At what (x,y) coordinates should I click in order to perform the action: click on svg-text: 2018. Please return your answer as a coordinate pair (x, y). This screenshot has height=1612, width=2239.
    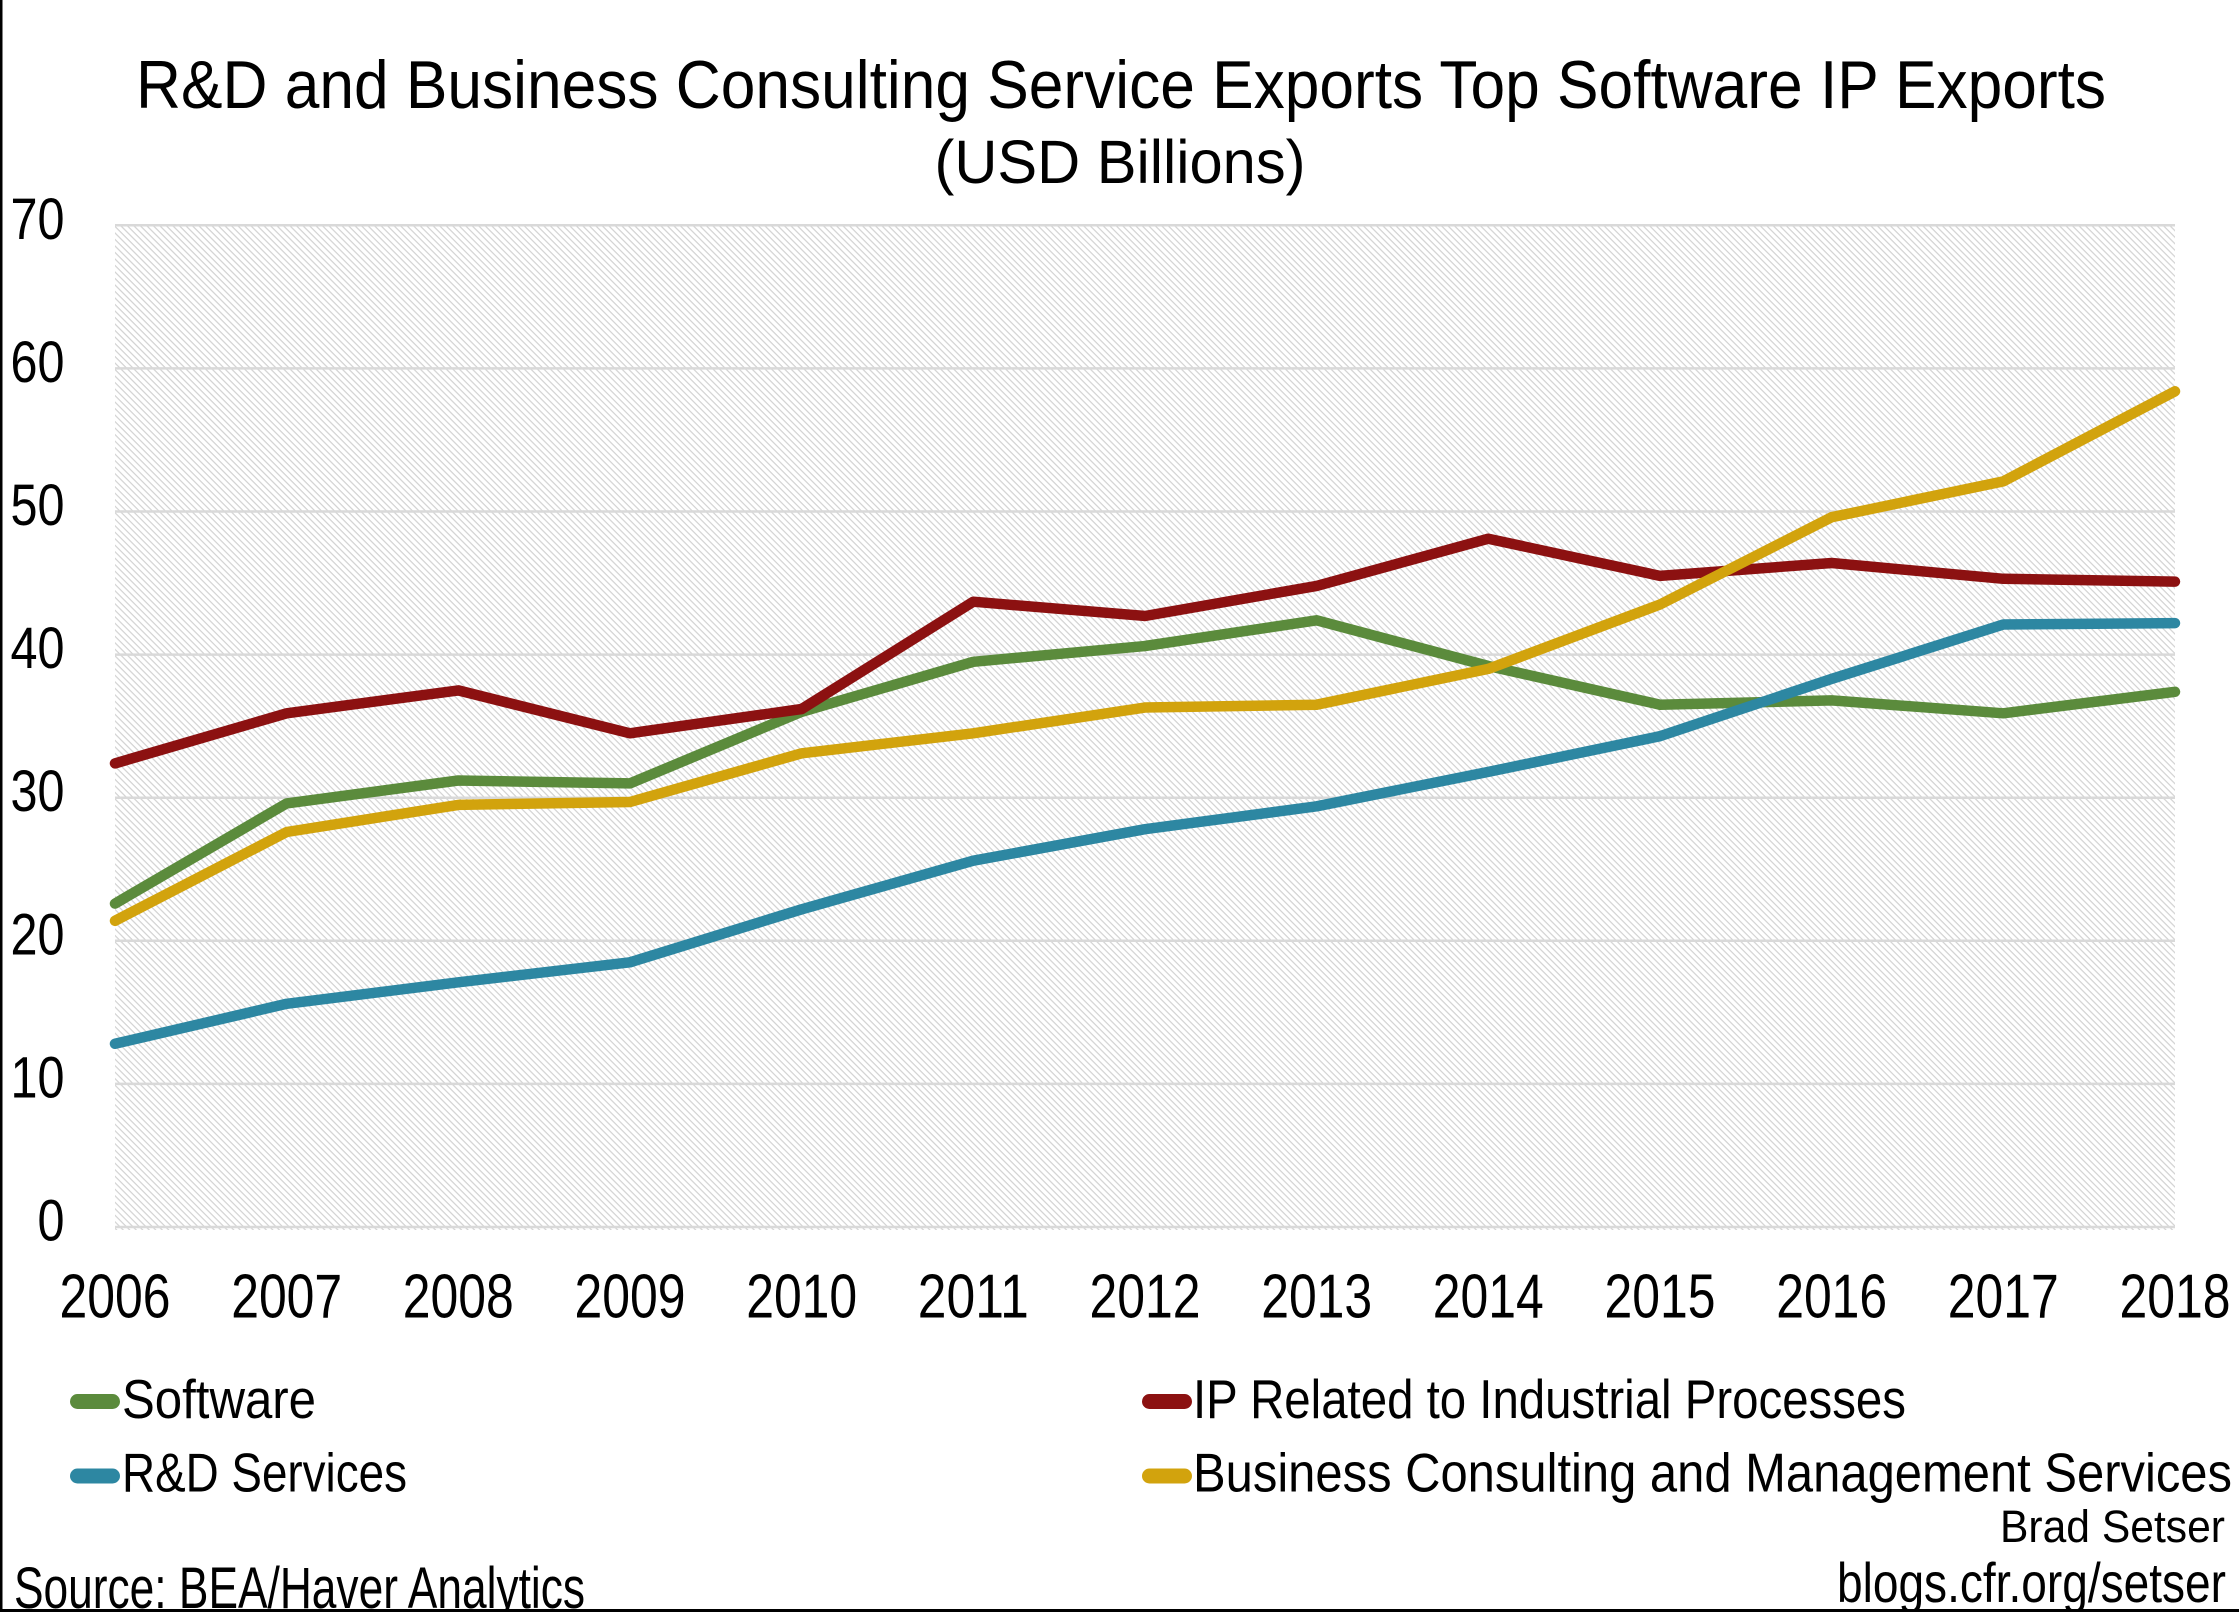
    Looking at the image, I should click on (2175, 1297).